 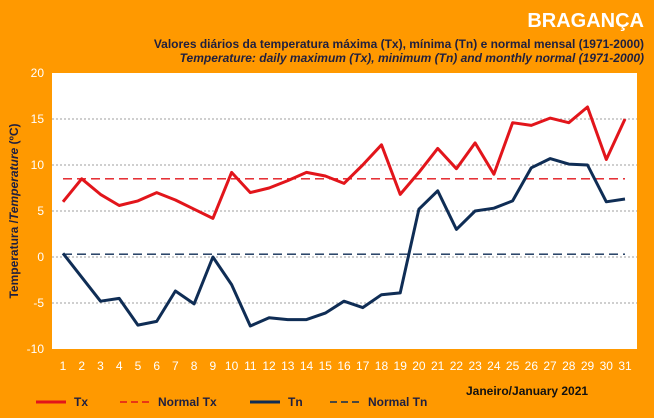 I want to click on legend-label-tx: Tx, so click(x=81, y=402).